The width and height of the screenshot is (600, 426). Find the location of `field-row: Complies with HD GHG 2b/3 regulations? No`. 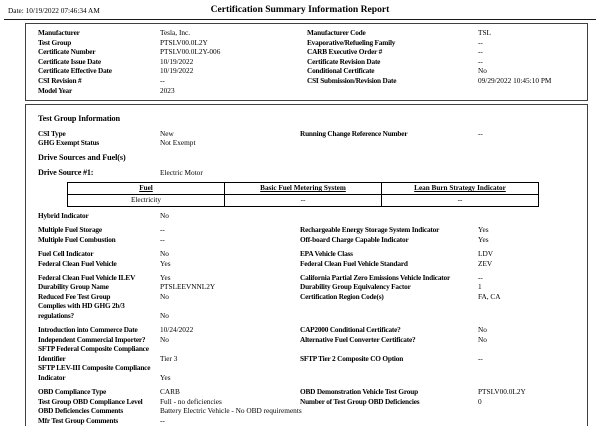

field-row: Complies with HD GHG 2b/3 regulations? No is located at coordinates (309, 310).